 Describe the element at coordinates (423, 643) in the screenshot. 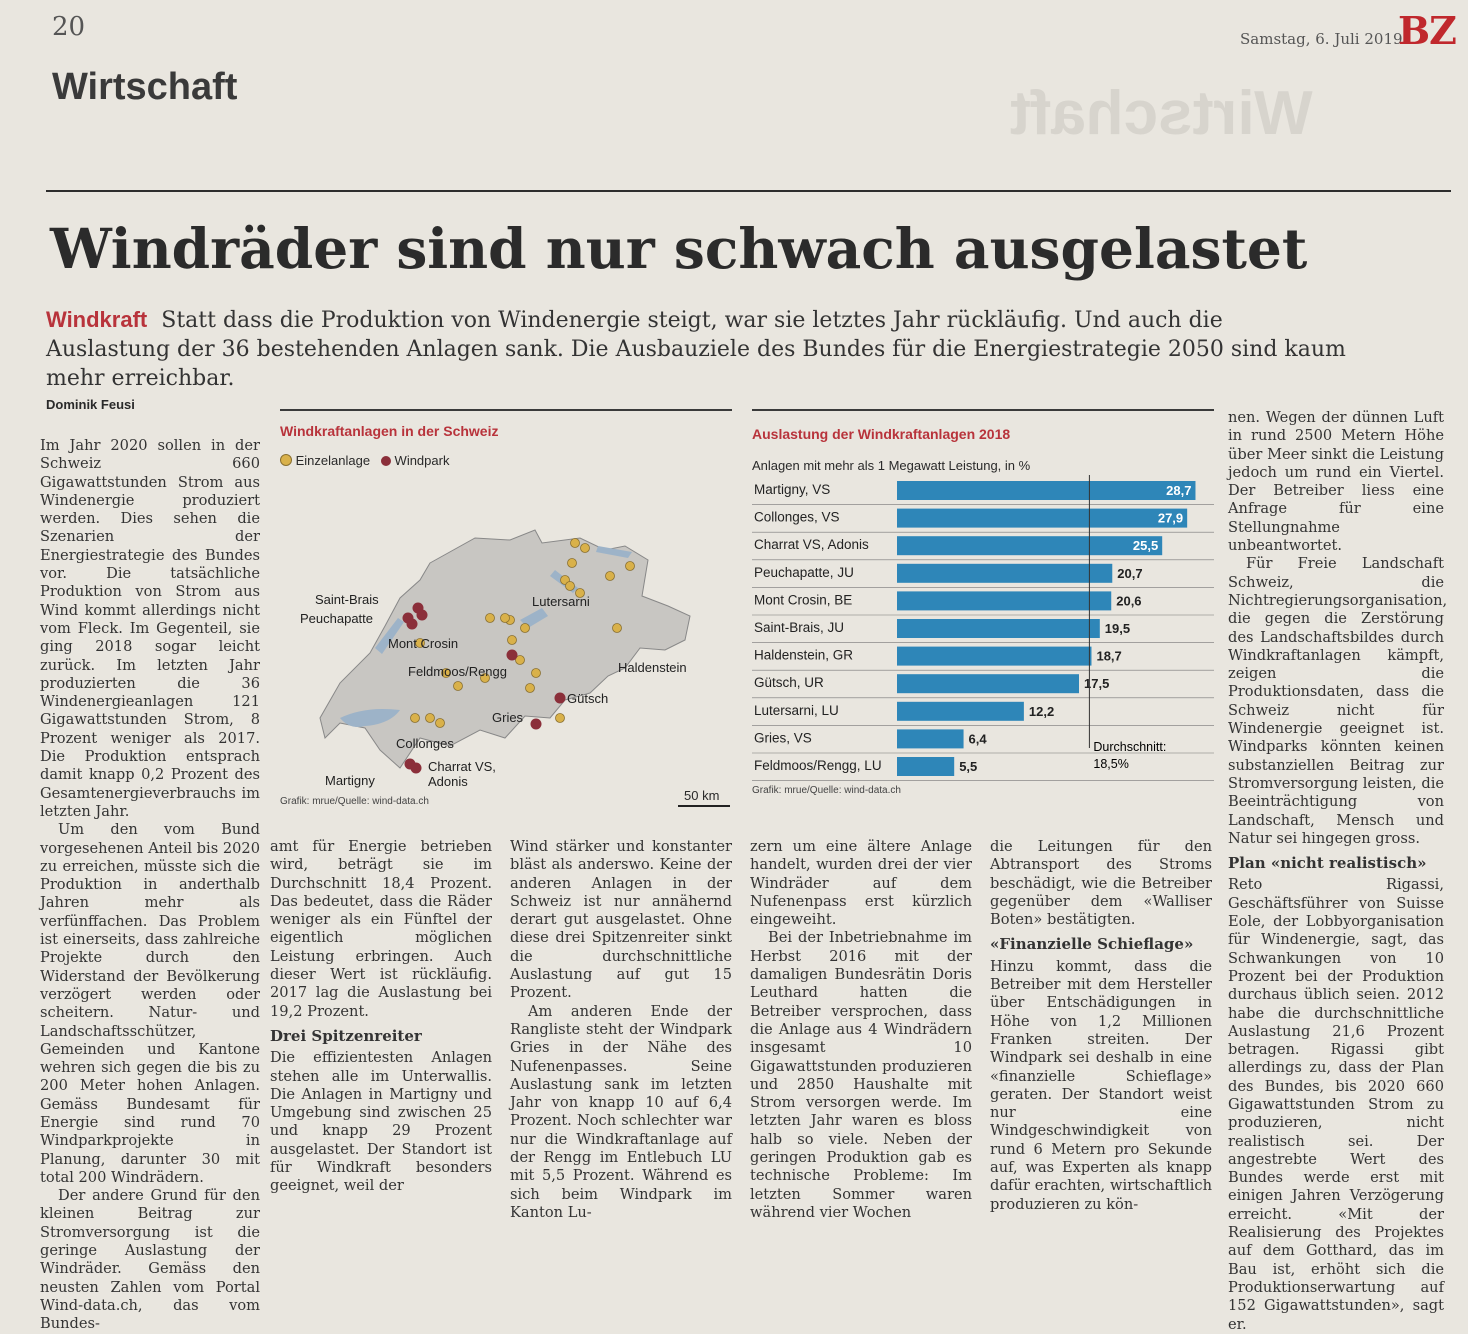

I see `map-label: Mont Crosin` at that location.